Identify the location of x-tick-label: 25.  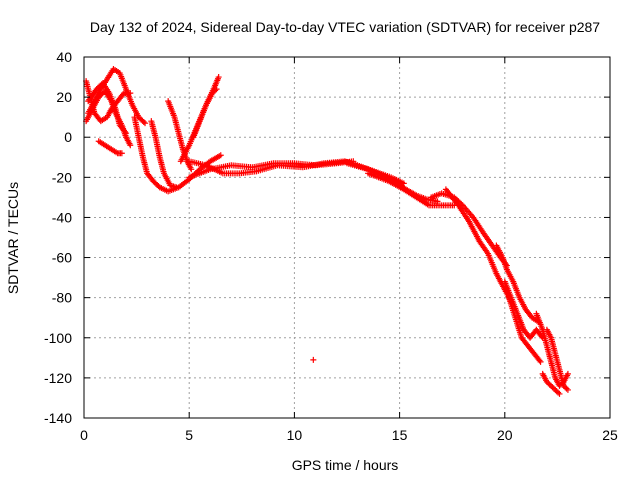
(610, 435).